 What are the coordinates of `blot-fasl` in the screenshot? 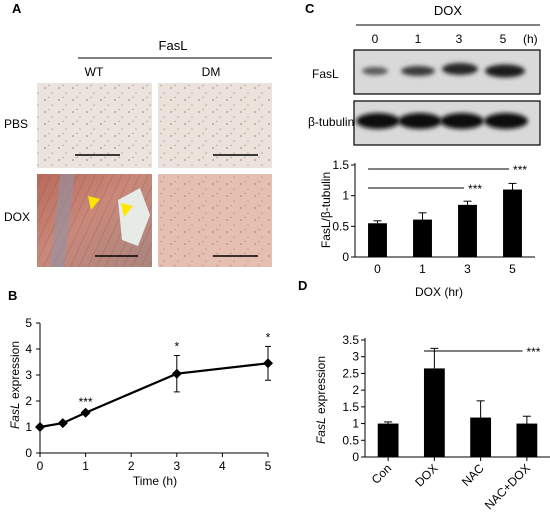 It's located at (447, 72).